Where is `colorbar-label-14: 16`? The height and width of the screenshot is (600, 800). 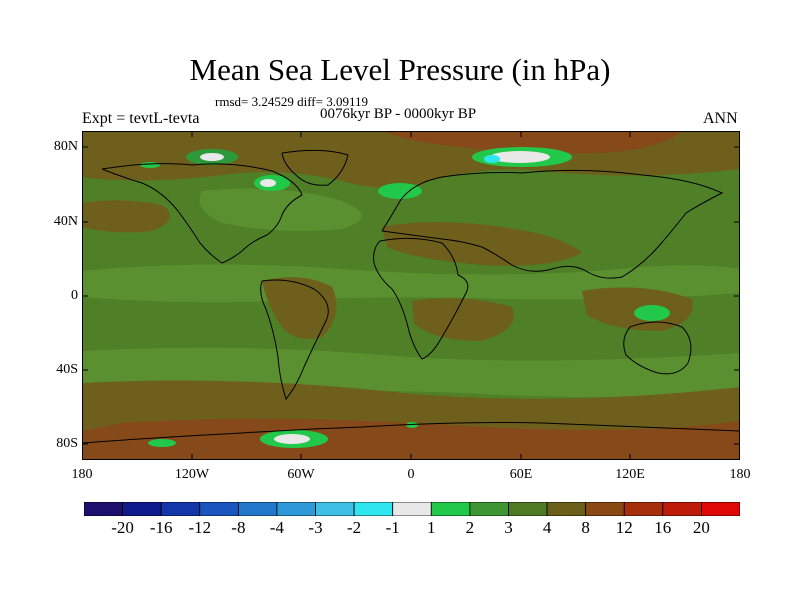 colorbar-label-14: 16 is located at coordinates (663, 527).